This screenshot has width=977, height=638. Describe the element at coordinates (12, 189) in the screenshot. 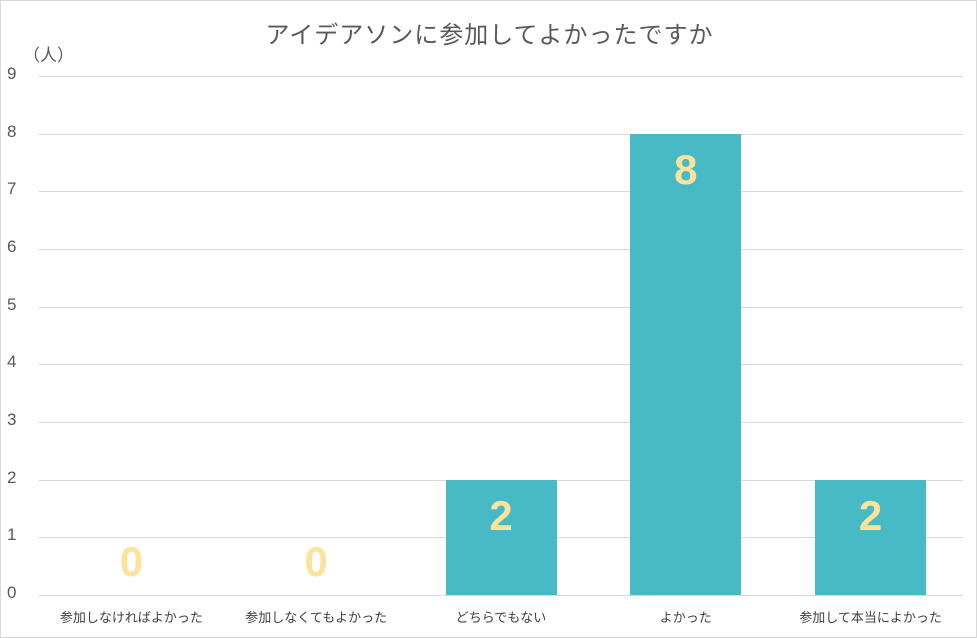

I see `y-tick-label: 7` at that location.